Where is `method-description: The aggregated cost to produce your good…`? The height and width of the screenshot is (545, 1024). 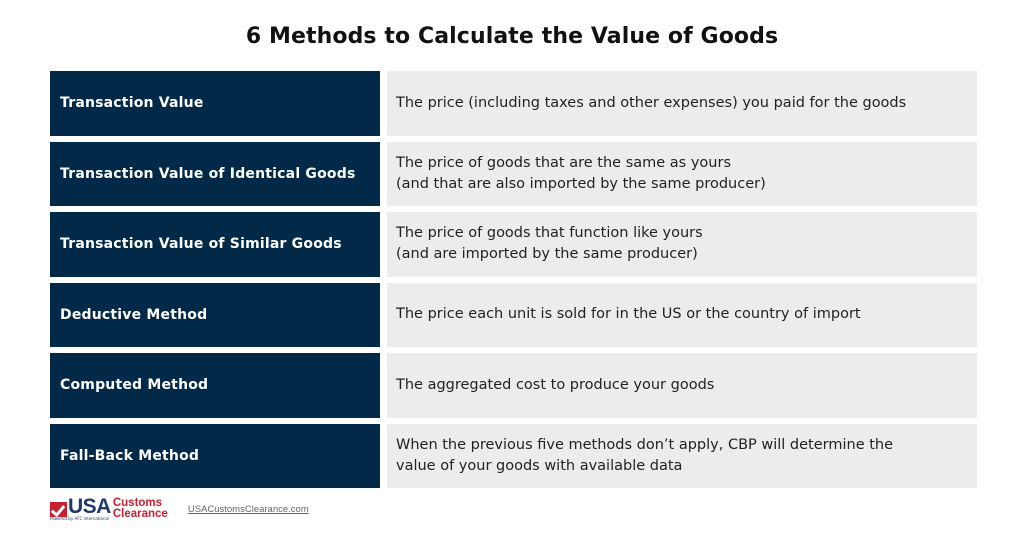 method-description: The aggregated cost to produce your good… is located at coordinates (682, 385).